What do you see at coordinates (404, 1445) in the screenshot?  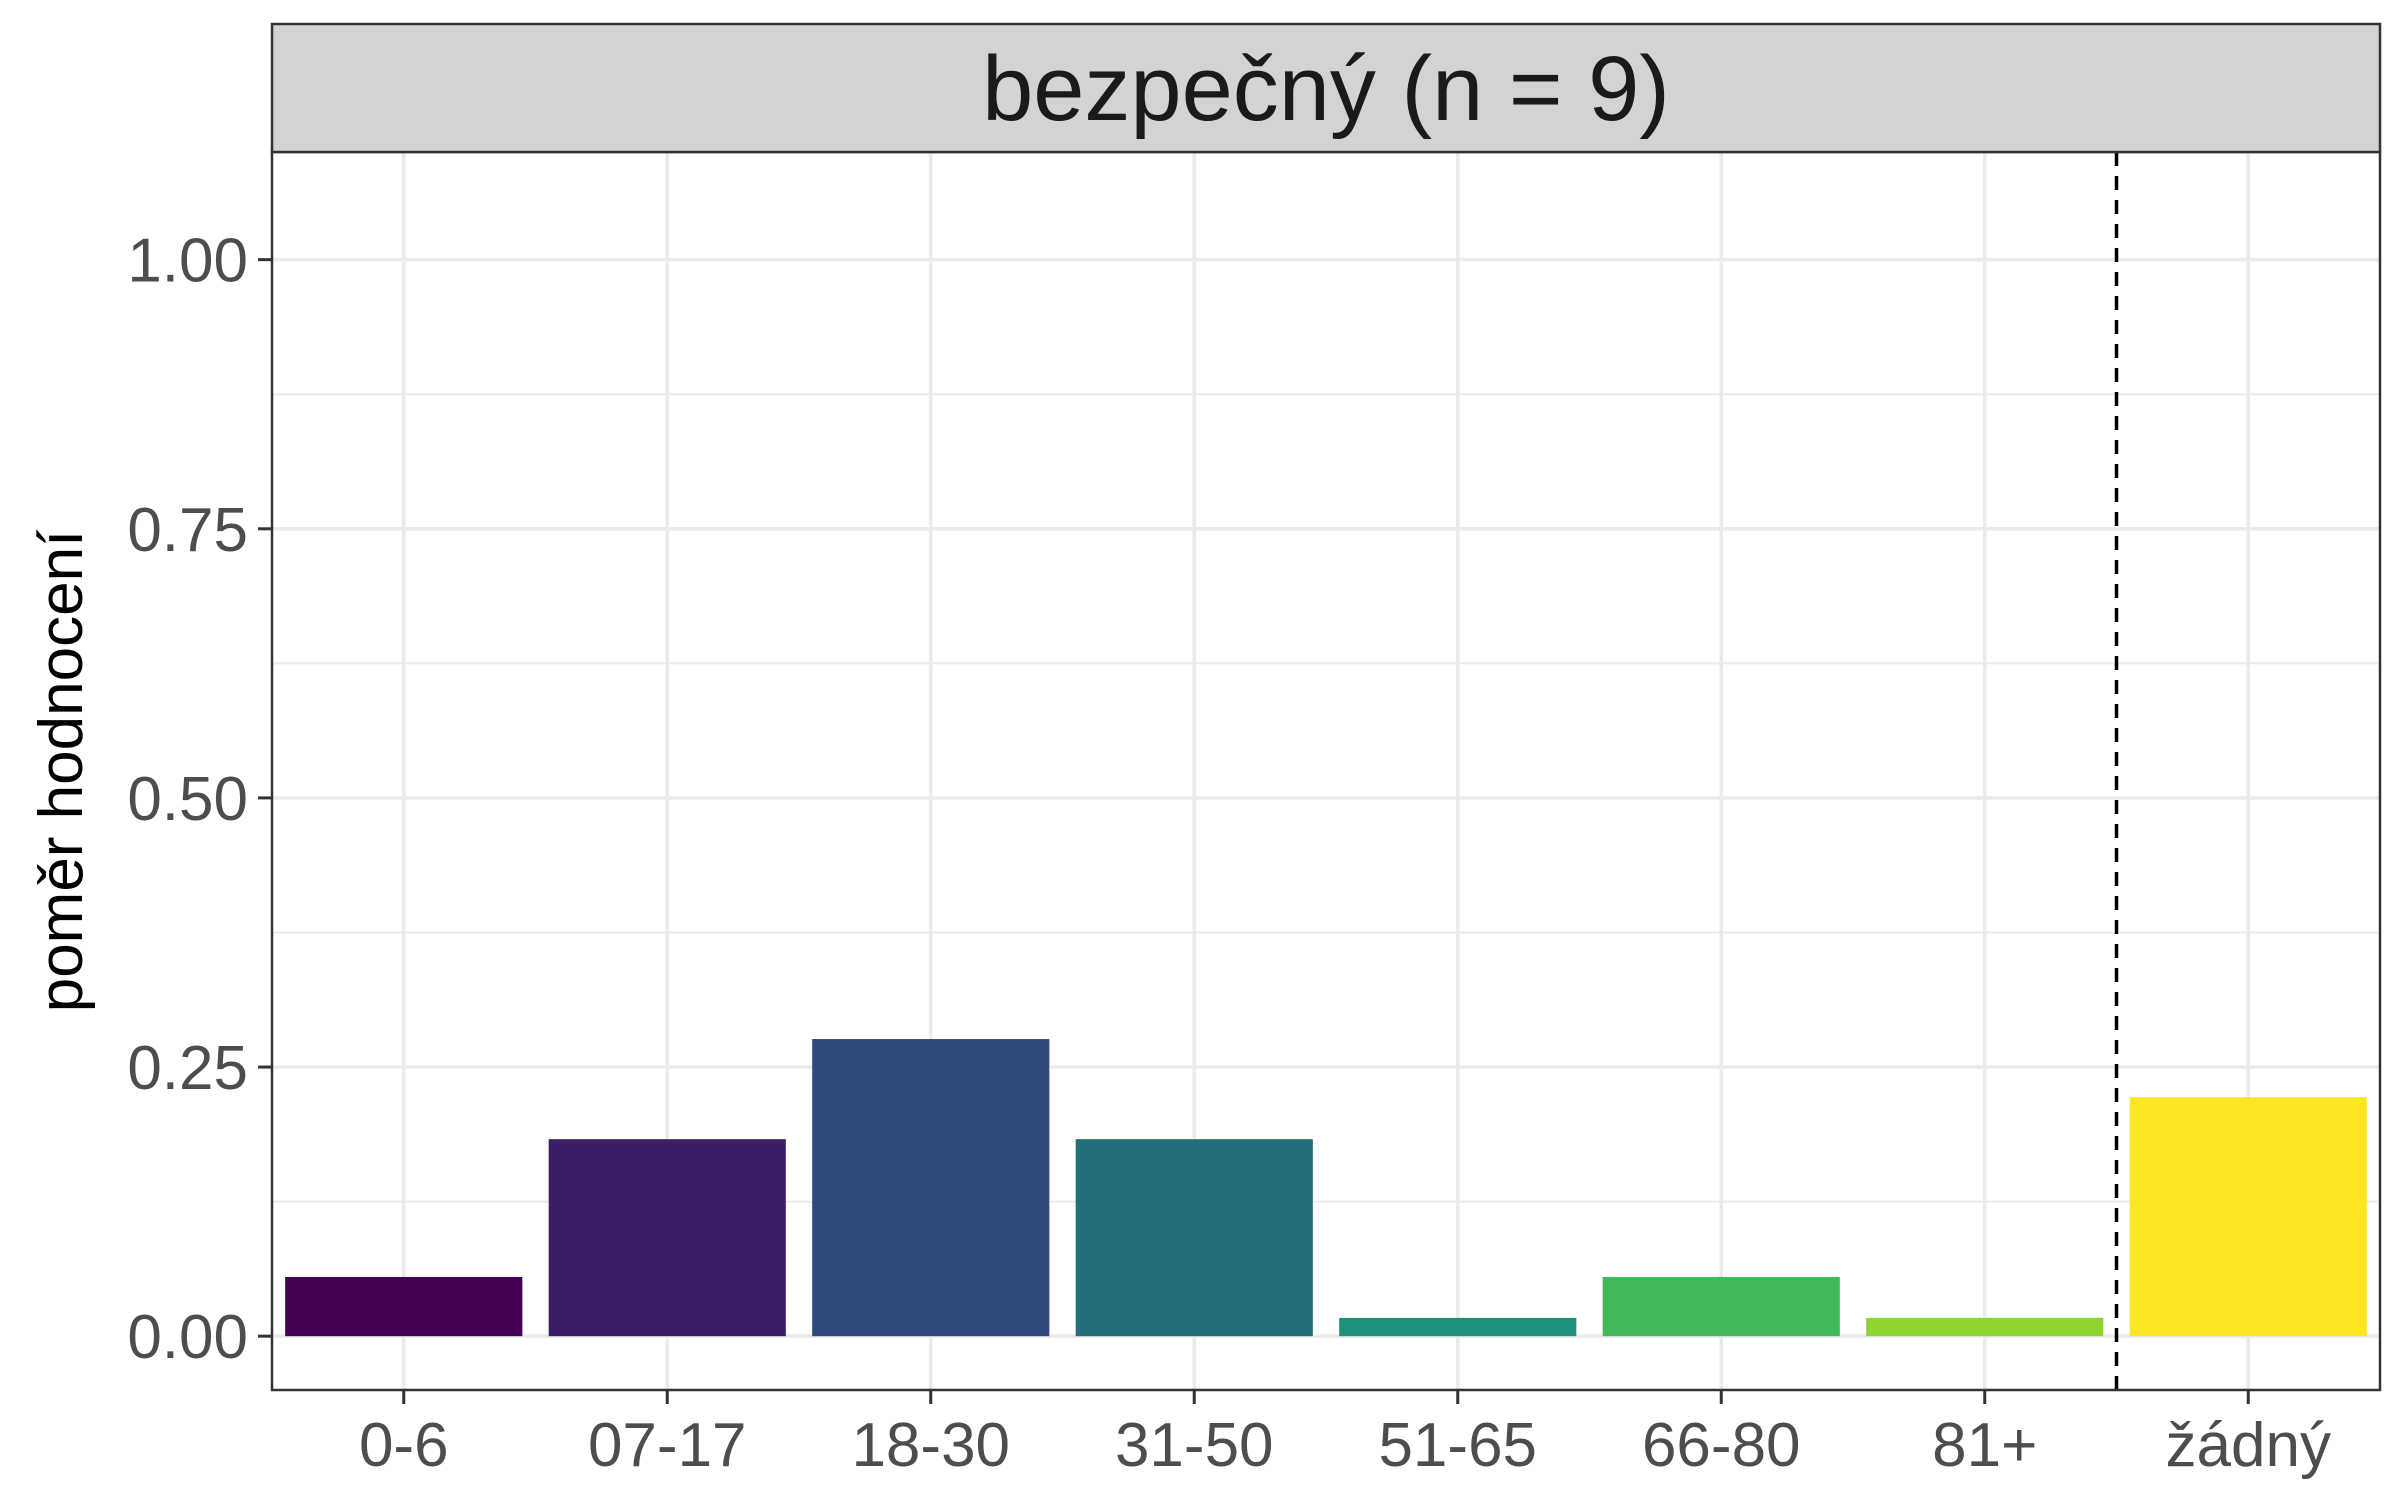 I see `x-tick-label: 0-6` at bounding box center [404, 1445].